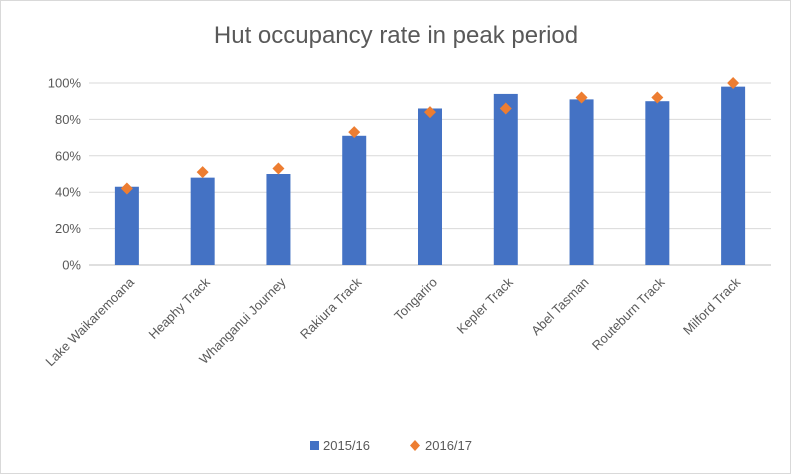 The width and height of the screenshot is (791, 474). Describe the element at coordinates (65, 83) in the screenshot. I see `y-tick-label-100: 100%` at that location.